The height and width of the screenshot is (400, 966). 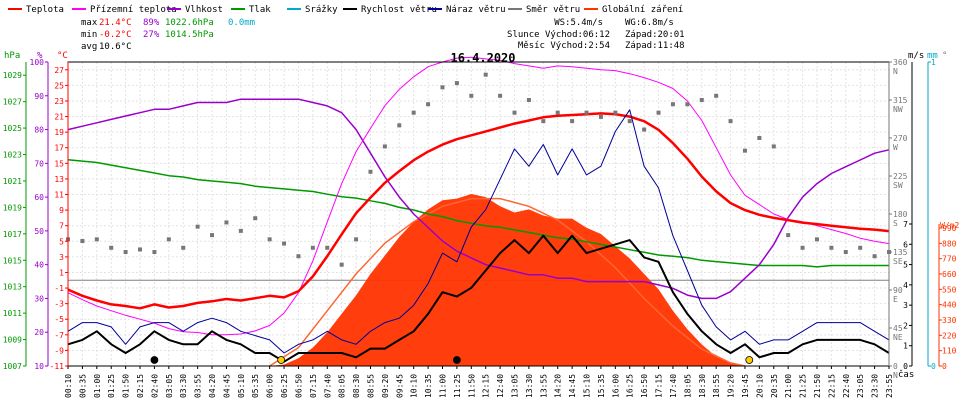 I want to click on temperature-axis-tick-label: 11, so click(x=59, y=195).